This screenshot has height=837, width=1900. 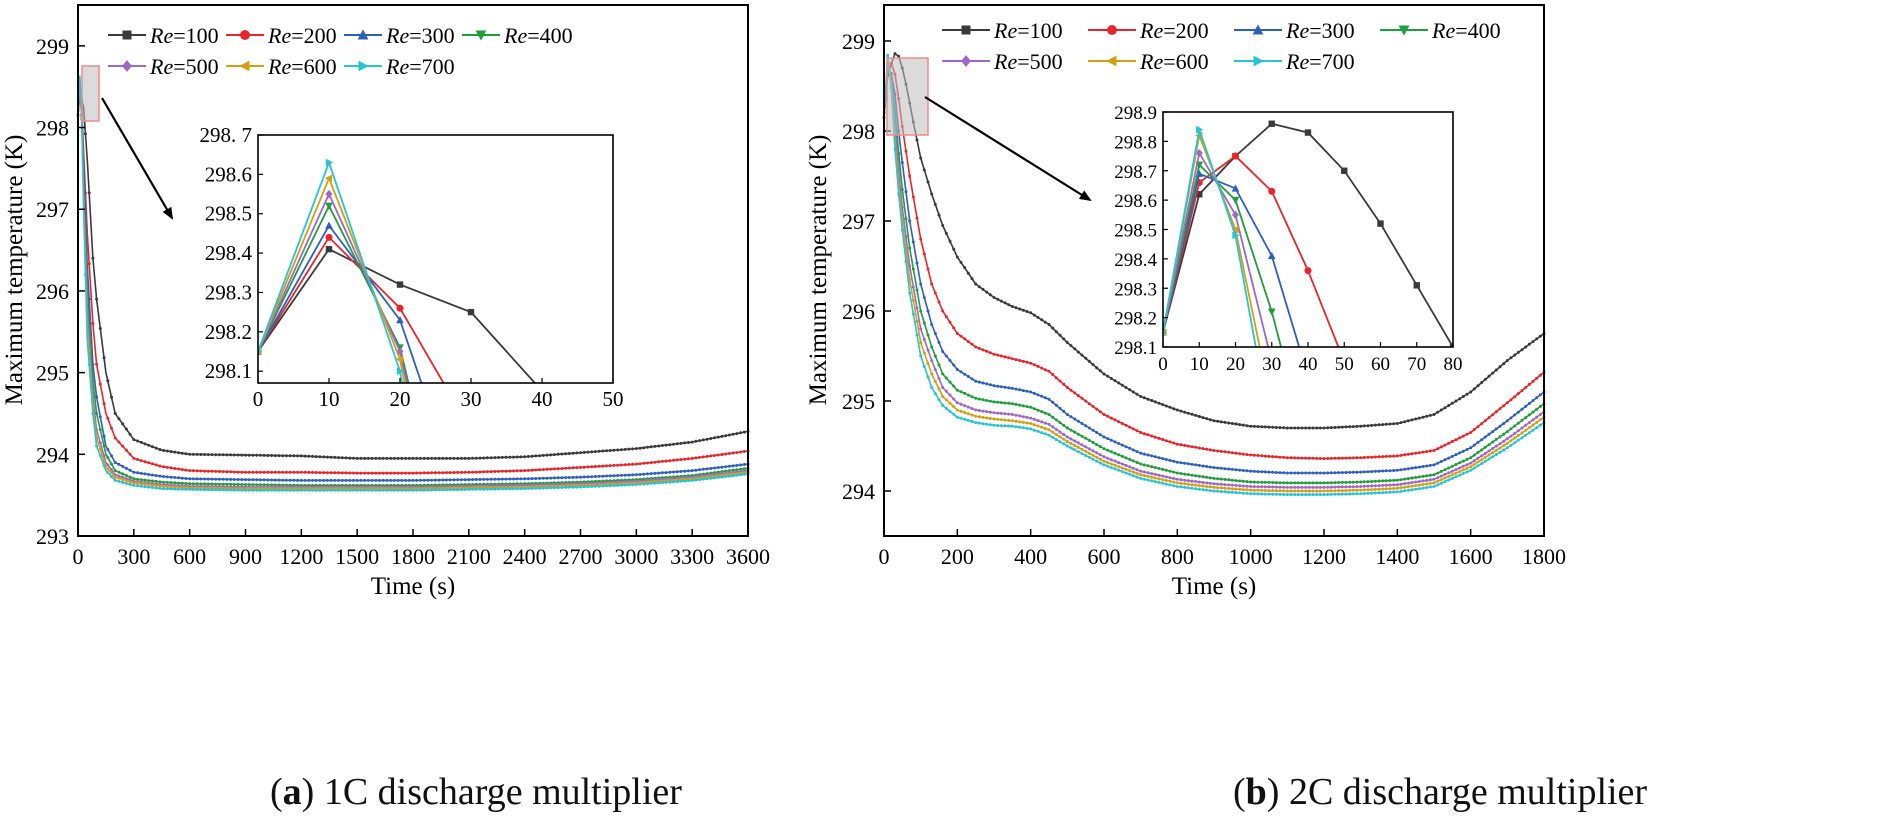 I want to click on legend-label-value: =200, so click(x=1185, y=30).